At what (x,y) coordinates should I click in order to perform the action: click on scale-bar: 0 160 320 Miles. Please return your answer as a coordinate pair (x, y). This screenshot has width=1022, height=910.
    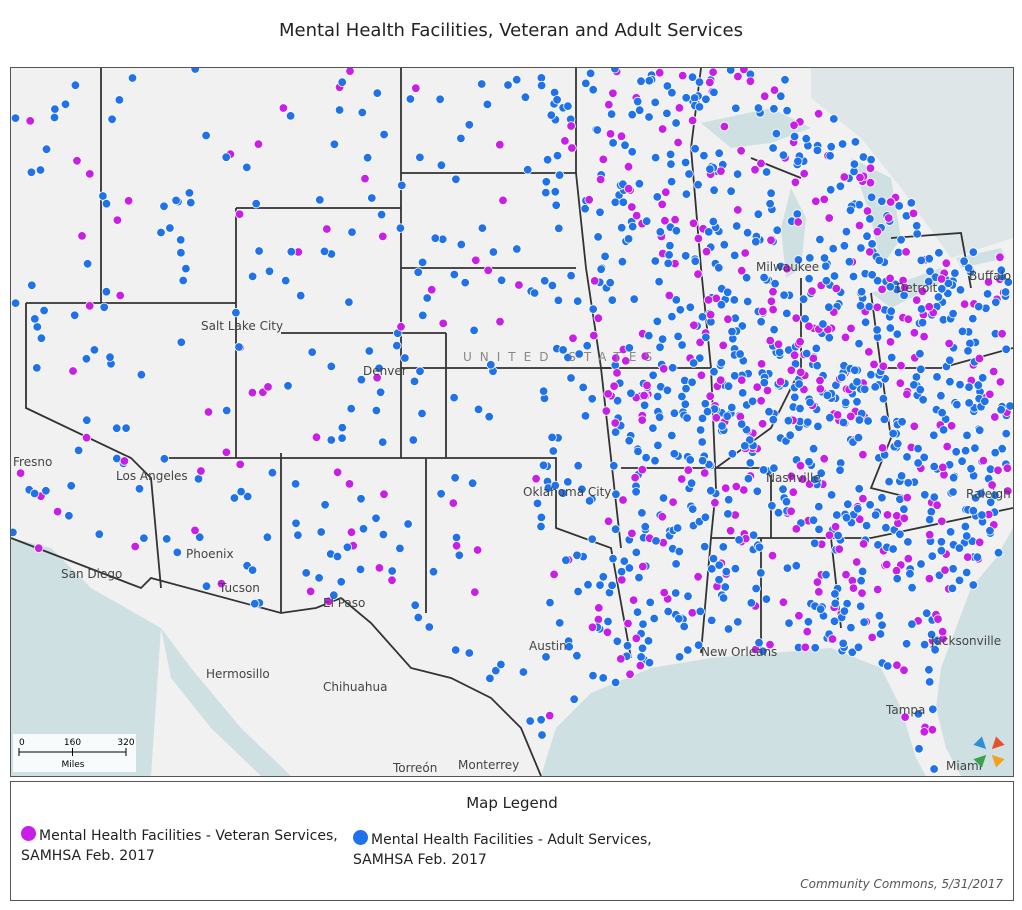
    Looking at the image, I should click on (74, 753).